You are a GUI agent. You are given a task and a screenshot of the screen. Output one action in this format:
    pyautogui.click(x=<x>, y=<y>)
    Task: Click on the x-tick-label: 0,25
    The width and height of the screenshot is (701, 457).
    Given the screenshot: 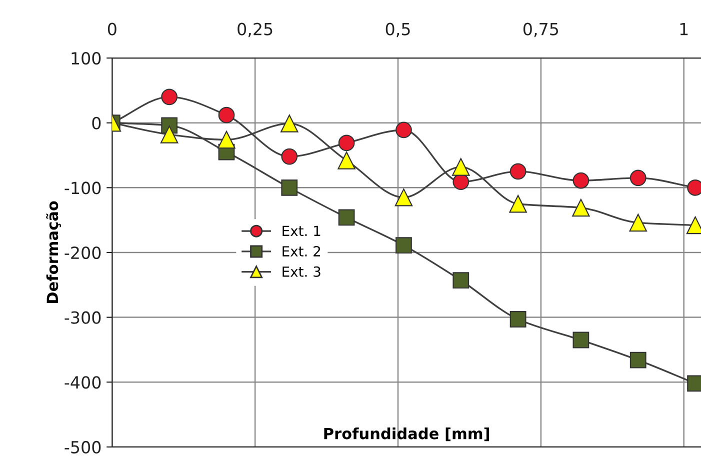 What is the action you would take?
    pyautogui.click(x=255, y=30)
    